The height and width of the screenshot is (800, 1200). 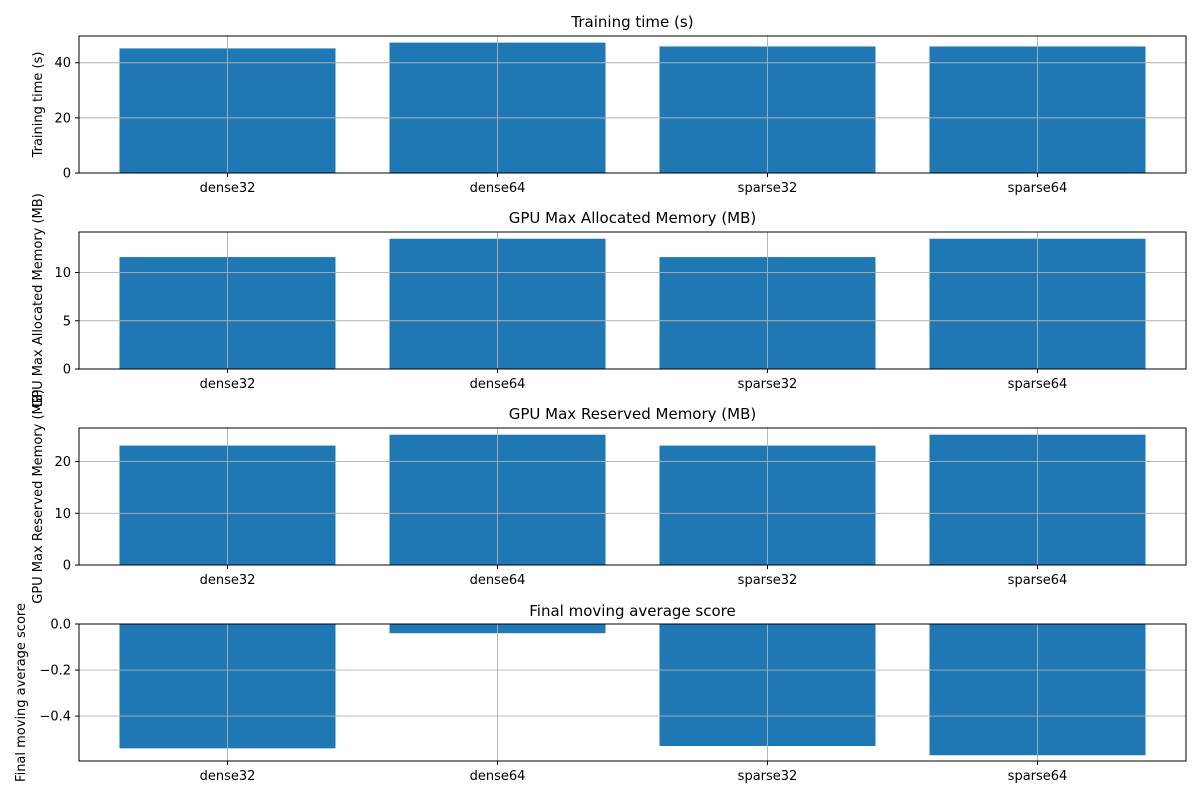 I want to click on y-axis-label: Final moving average score, so click(x=21, y=692).